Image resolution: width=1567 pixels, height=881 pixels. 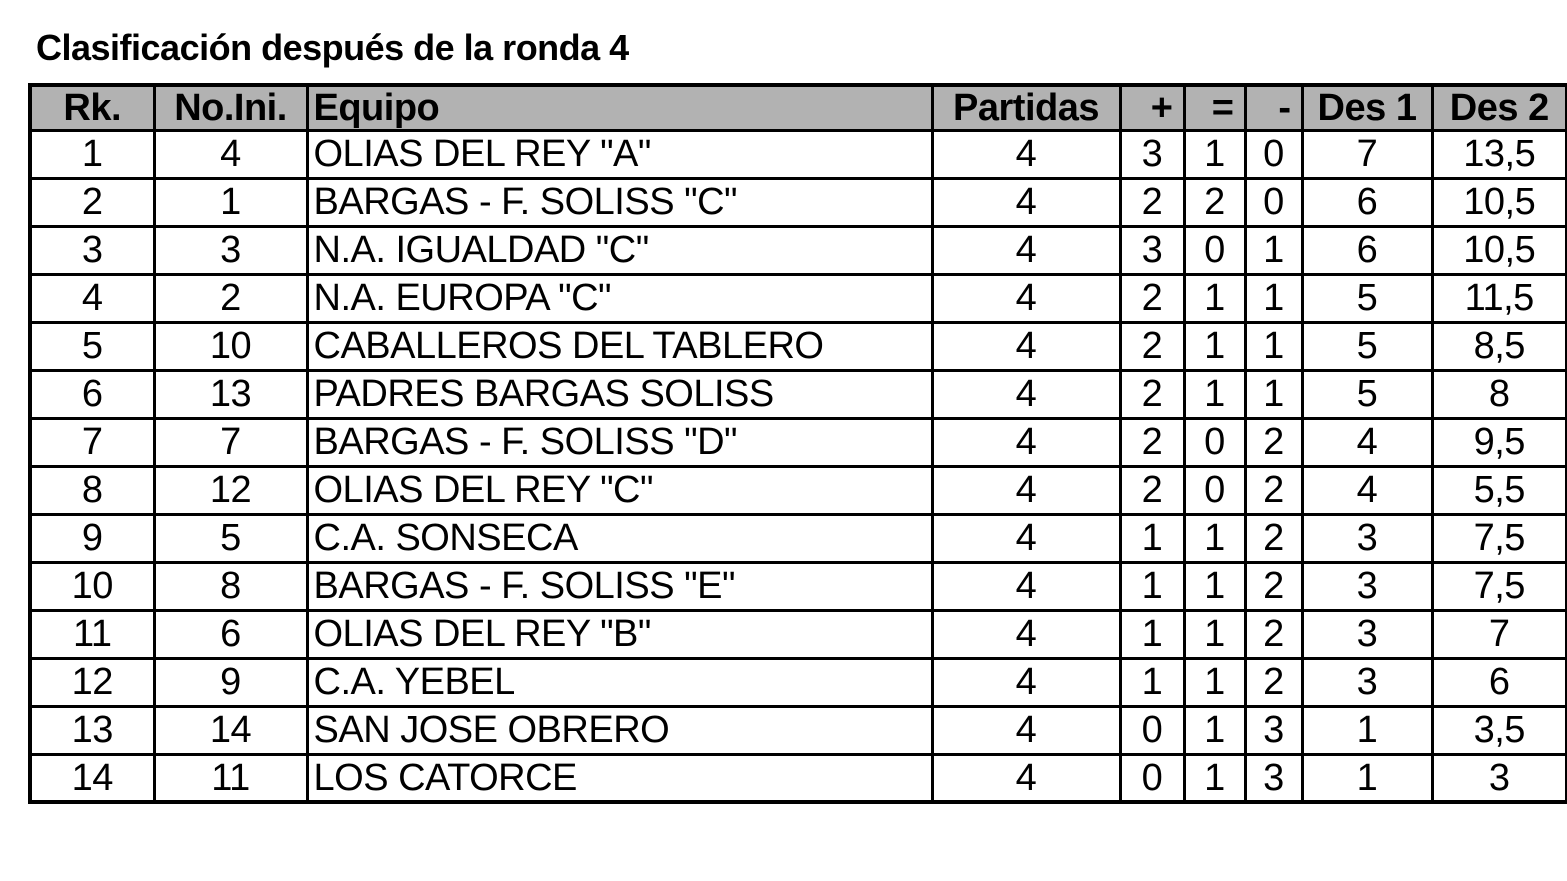 What do you see at coordinates (92, 586) in the screenshot?
I see `rank-cell: 10` at bounding box center [92, 586].